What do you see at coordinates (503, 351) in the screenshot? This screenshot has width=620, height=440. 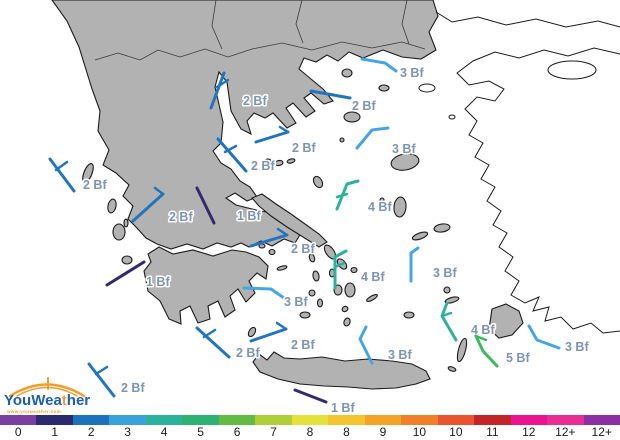 I see `wind-report: 5 Bf` at bounding box center [503, 351].